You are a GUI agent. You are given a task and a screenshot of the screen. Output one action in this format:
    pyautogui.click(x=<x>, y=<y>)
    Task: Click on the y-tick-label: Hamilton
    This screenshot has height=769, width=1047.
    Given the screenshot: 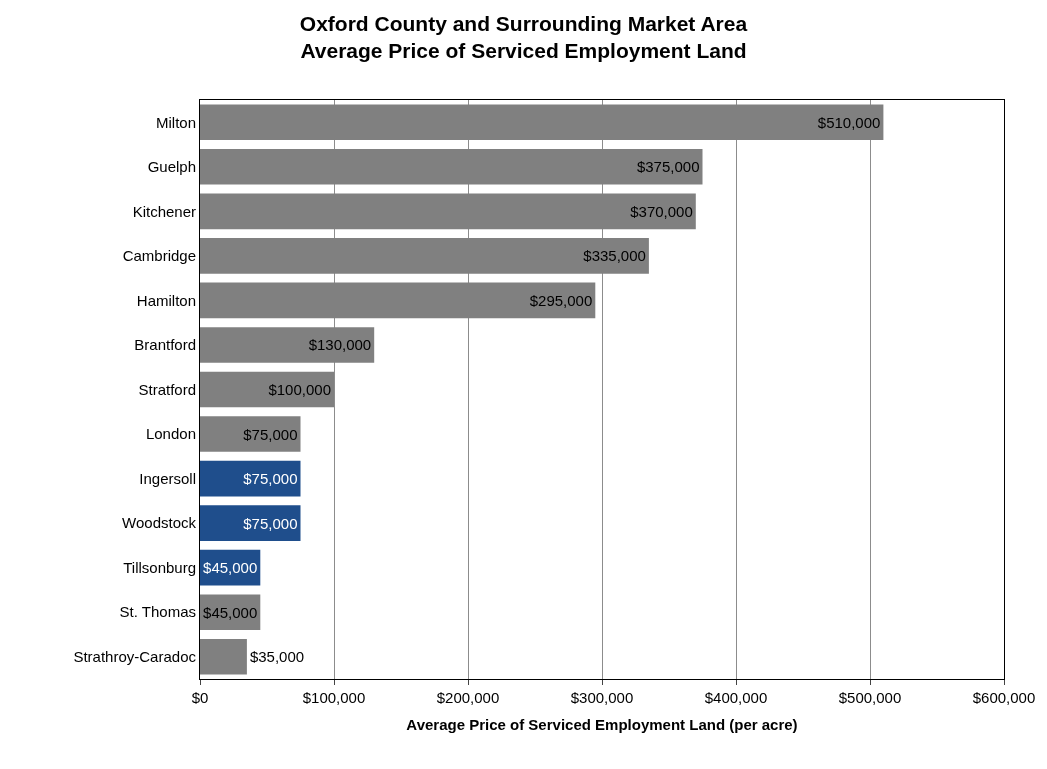 What is the action you would take?
    pyautogui.click(x=166, y=300)
    